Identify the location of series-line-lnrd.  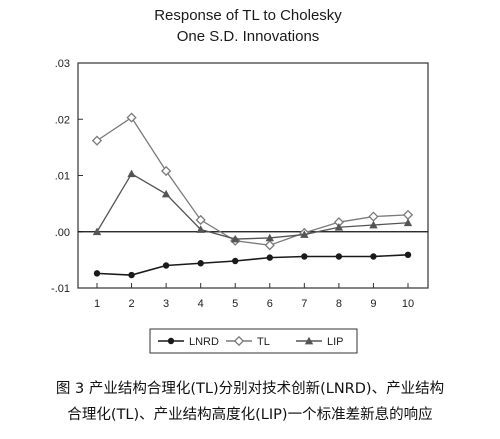
(252, 265).